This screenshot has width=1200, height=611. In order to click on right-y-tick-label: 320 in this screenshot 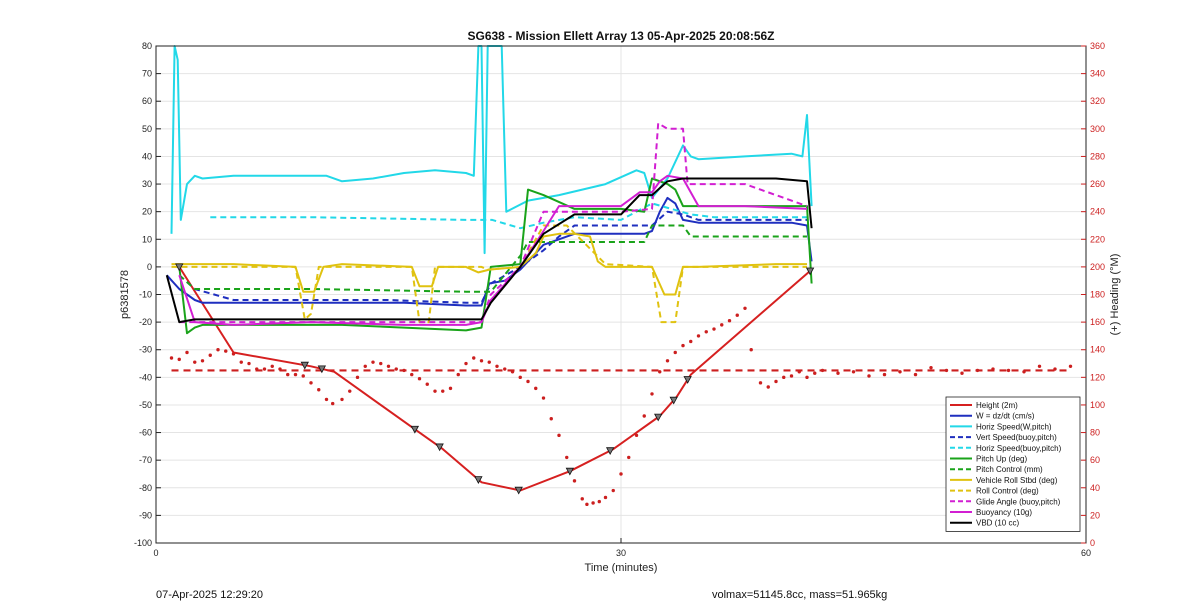, I will do `click(1097, 101)`.